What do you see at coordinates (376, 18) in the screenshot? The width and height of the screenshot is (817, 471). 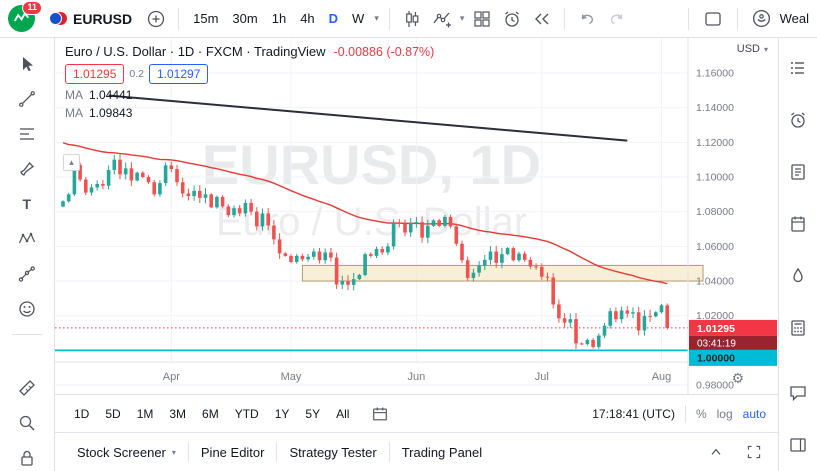 I see `timeframe-dropdown-chevron-icon: ▾` at bounding box center [376, 18].